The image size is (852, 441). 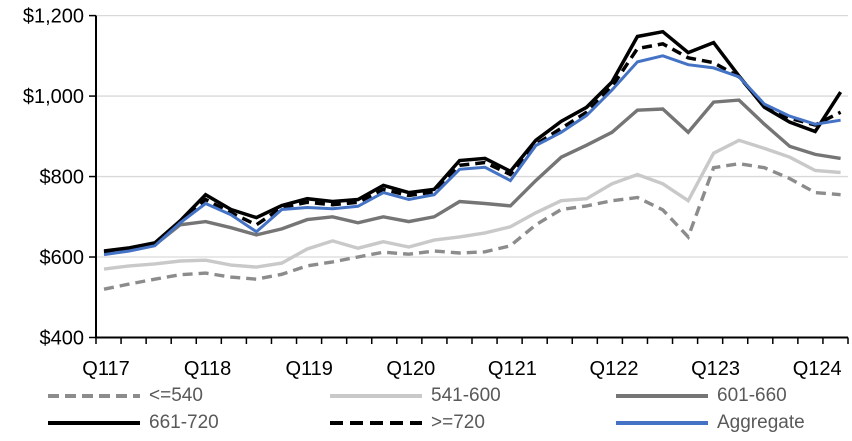 What do you see at coordinates (94, 423) in the screenshot?
I see `661-720-line-swatch` at bounding box center [94, 423].